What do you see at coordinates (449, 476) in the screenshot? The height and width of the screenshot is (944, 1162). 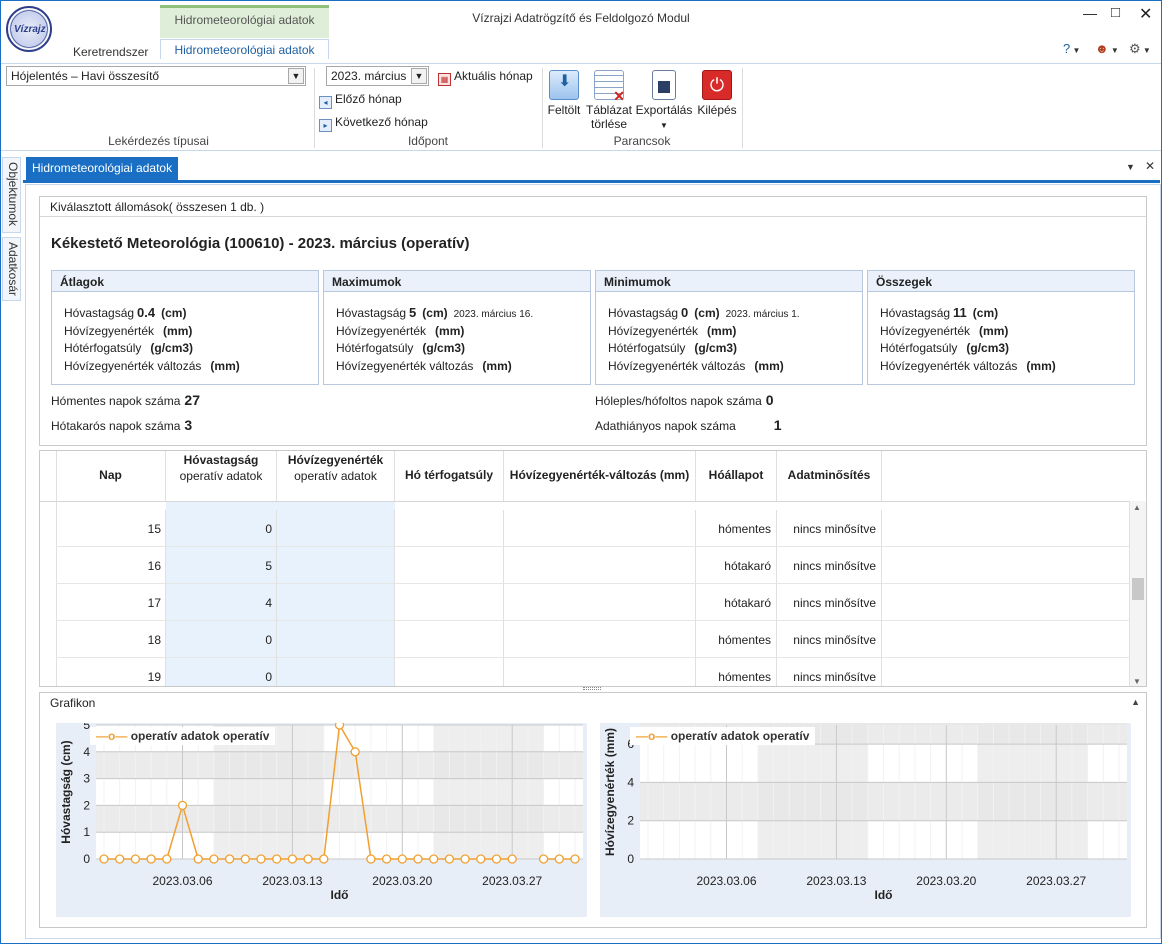 I see `column-header: Hó térfogatsúly` at bounding box center [449, 476].